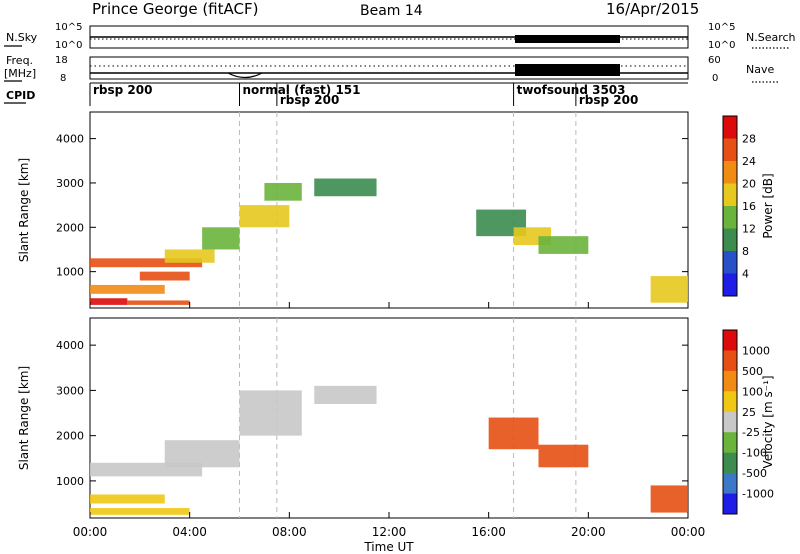 This screenshot has height=554, width=800. What do you see at coordinates (760, 69) in the screenshot?
I see `nave-label: Nave` at bounding box center [760, 69].